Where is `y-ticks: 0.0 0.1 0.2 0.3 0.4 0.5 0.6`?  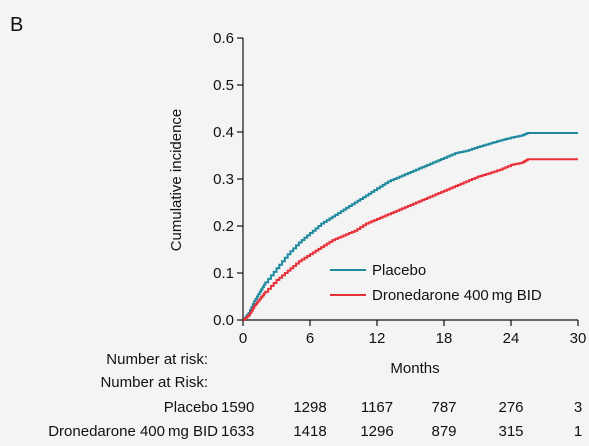 y-ticks: 0.0 0.1 0.2 0.3 0.4 0.5 0.6 is located at coordinates (228, 179).